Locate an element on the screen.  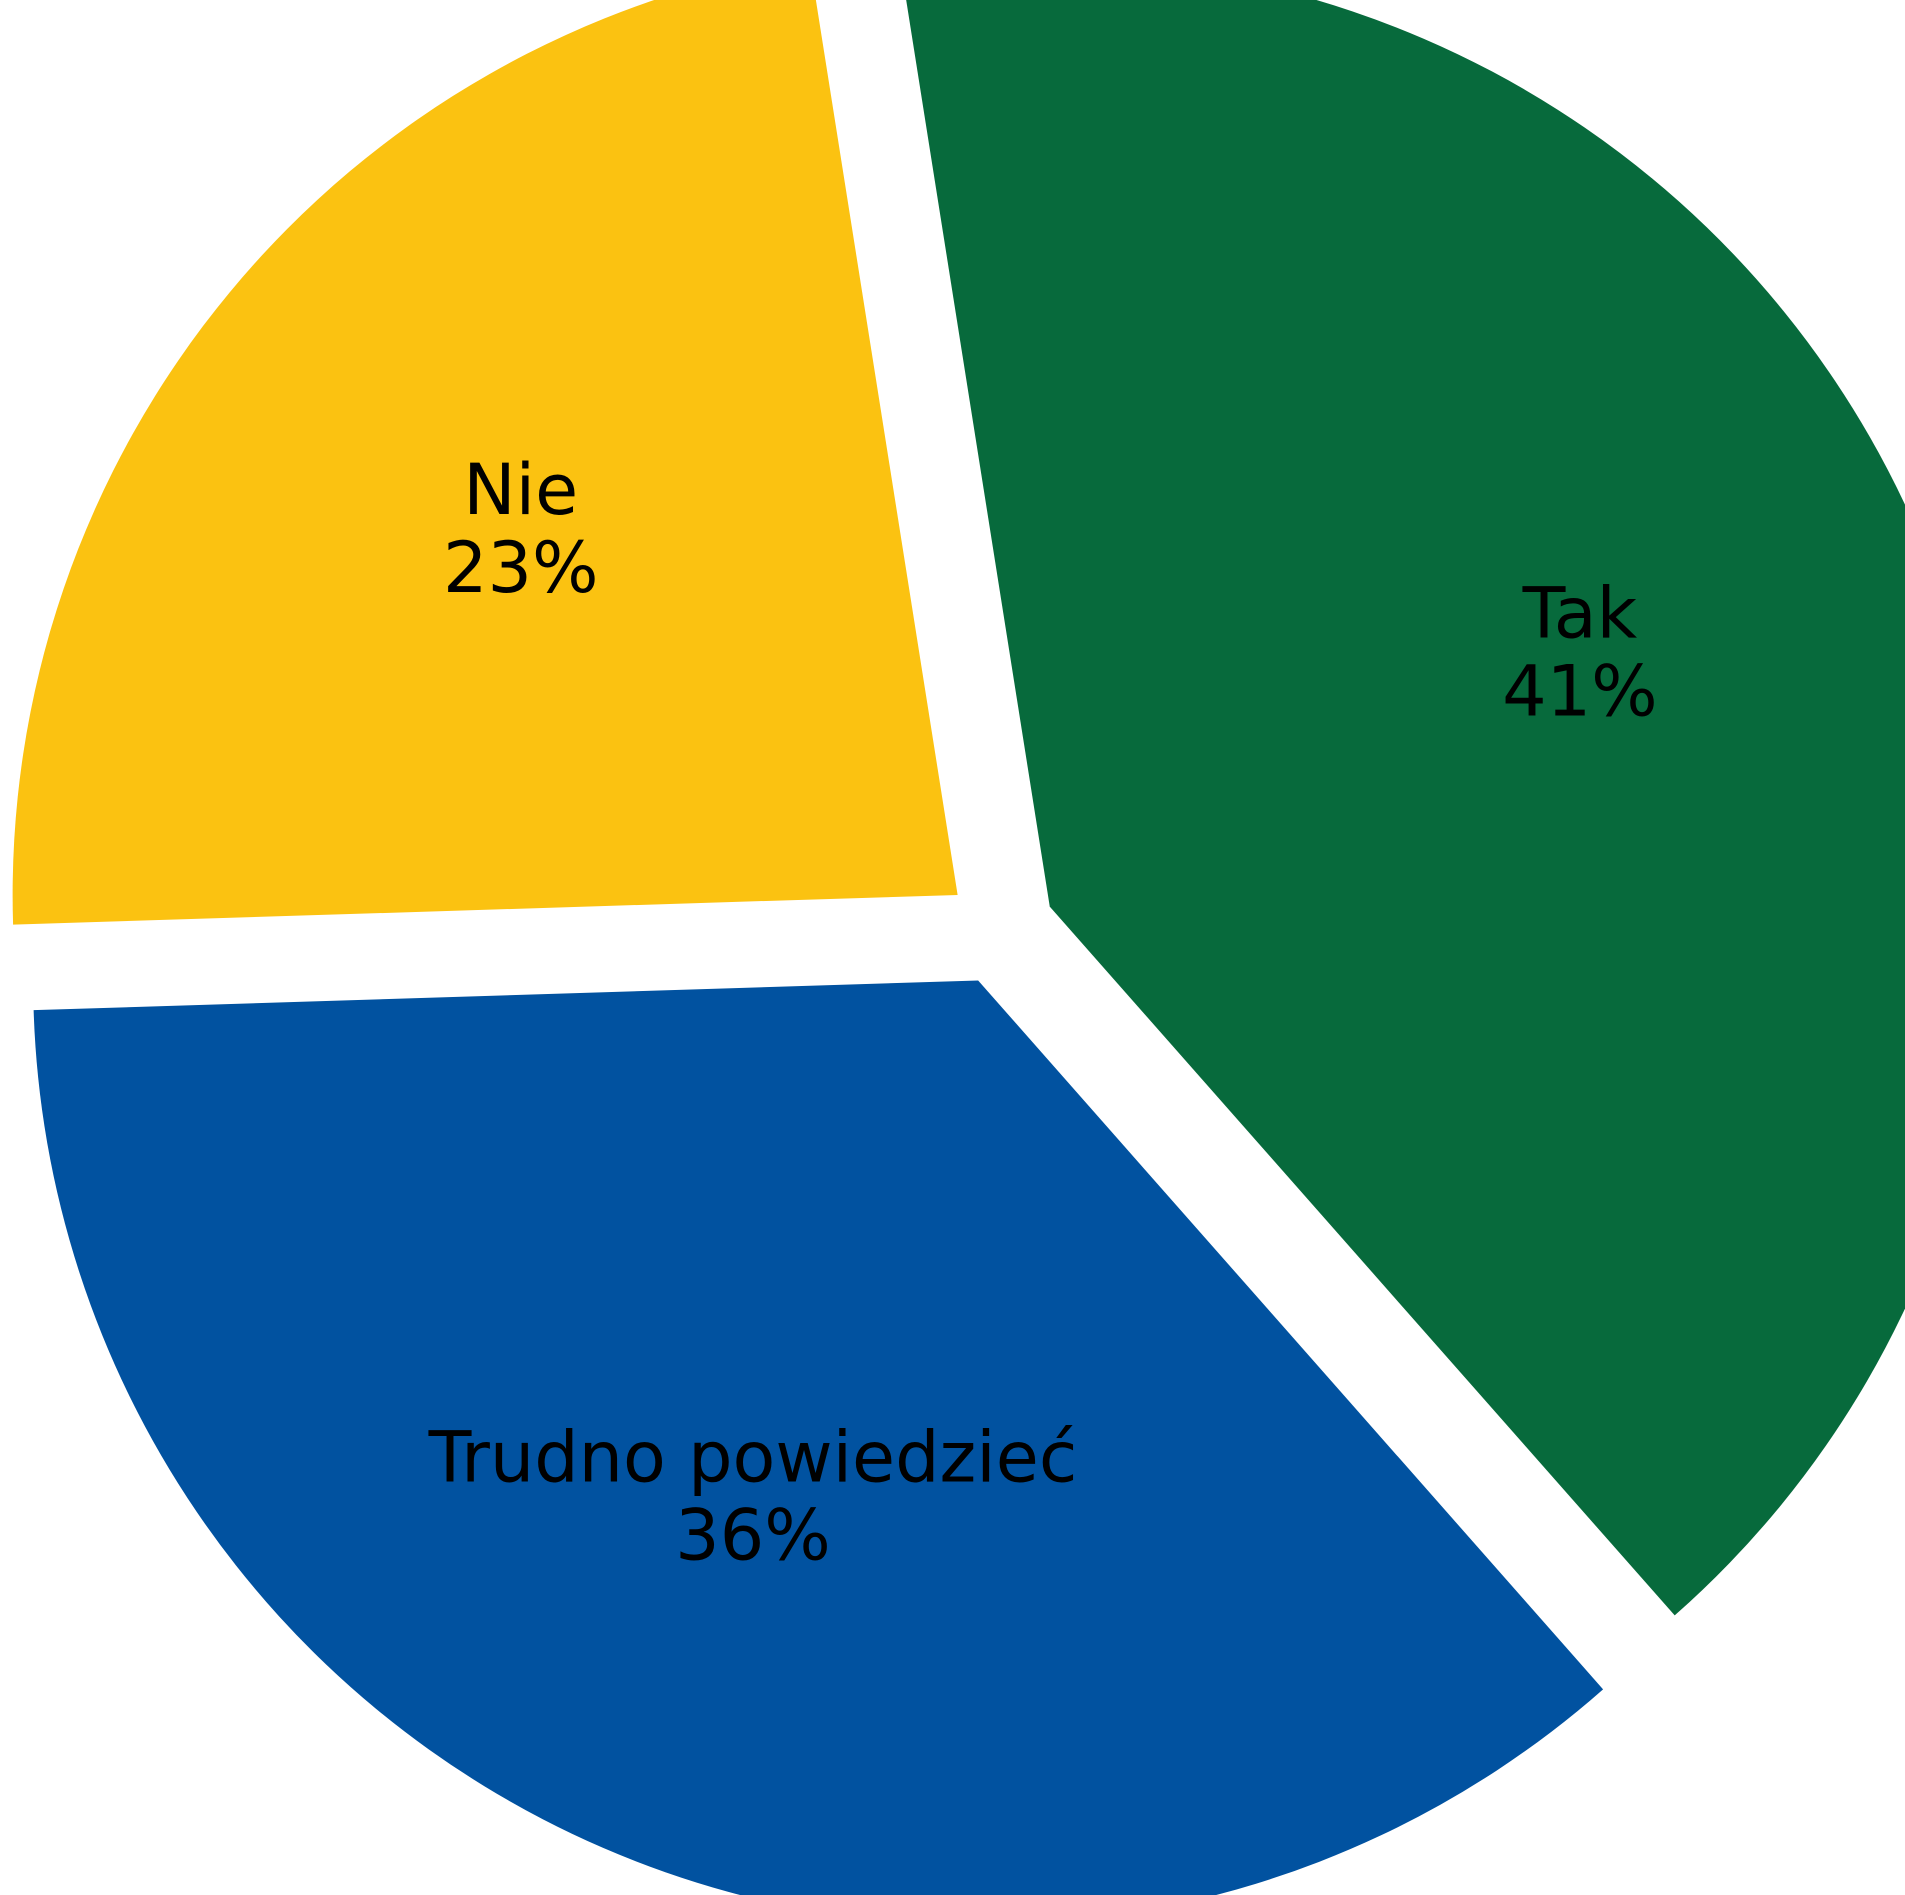
slice-label-tak: Tak 41% is located at coordinates (1580, 653).